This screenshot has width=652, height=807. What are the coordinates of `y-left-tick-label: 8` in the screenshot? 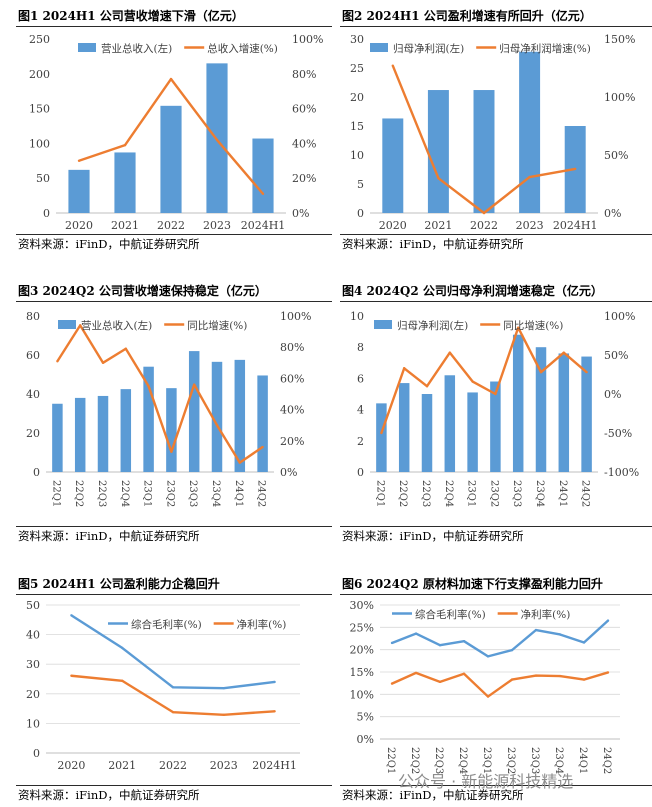 It's located at (360, 347).